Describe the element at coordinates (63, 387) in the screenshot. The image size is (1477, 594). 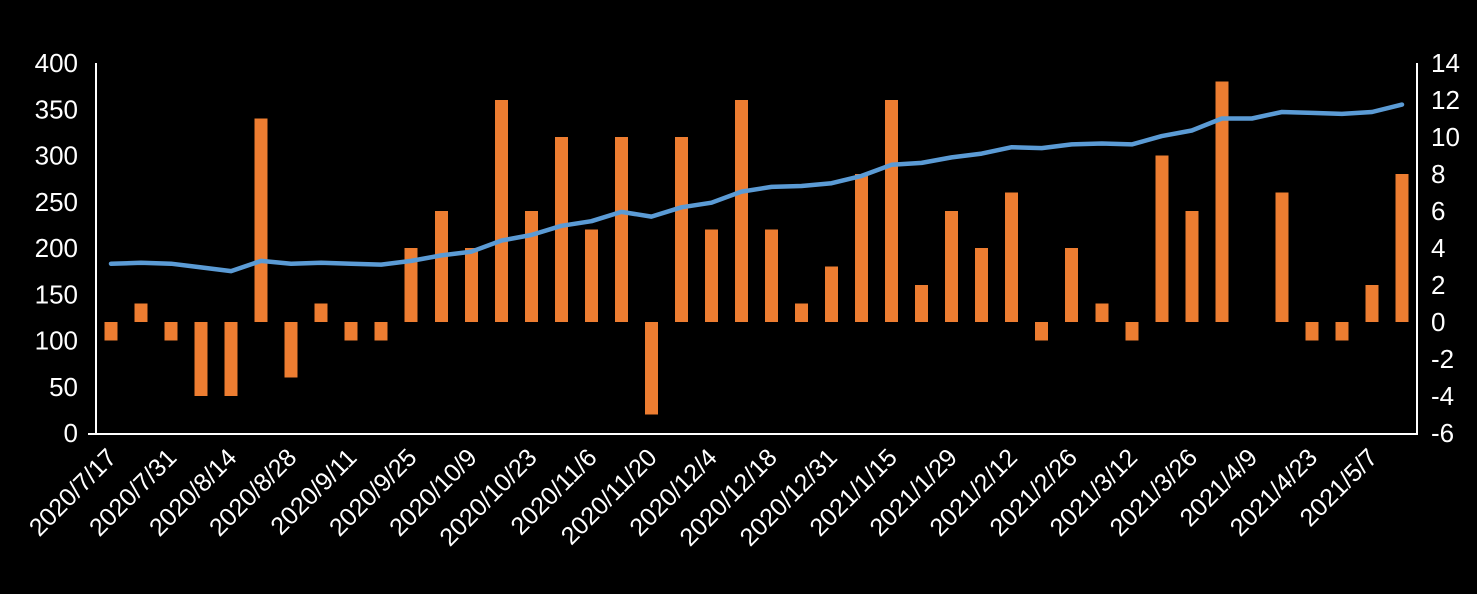
I see `y-axis-tick-label-left: 50` at that location.